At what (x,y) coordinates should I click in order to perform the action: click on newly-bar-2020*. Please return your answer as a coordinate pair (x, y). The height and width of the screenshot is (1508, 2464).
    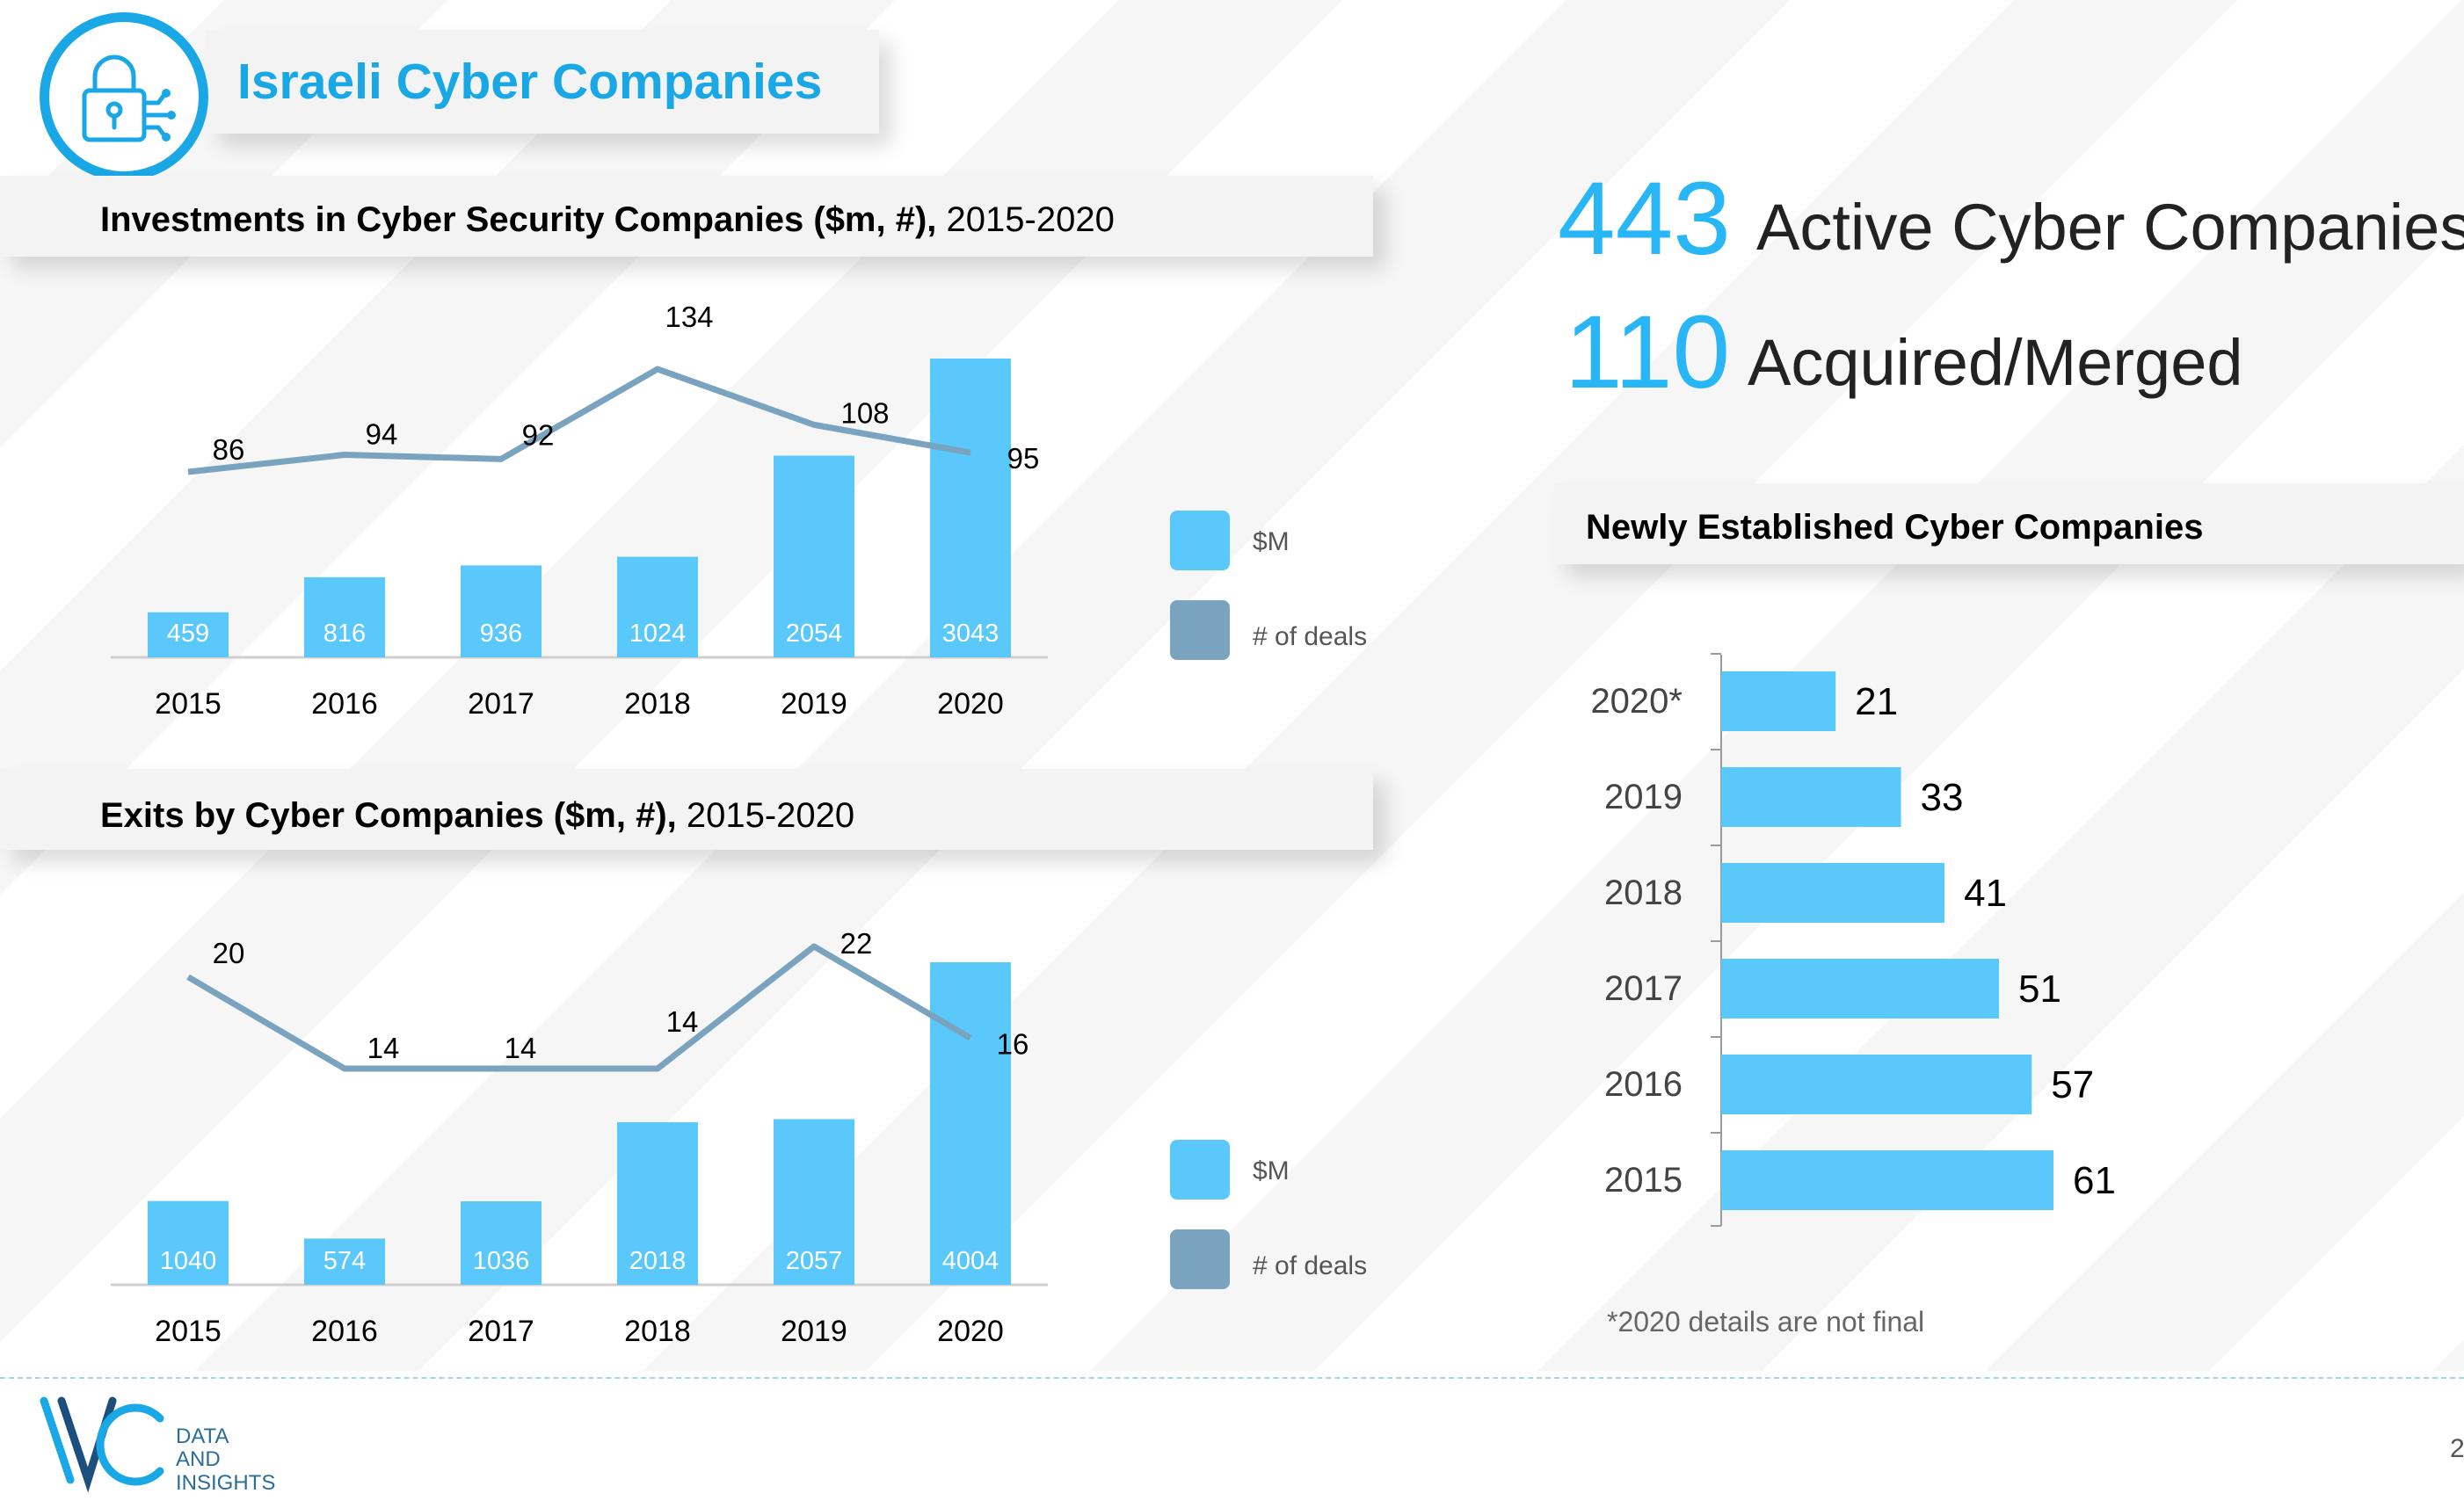
    Looking at the image, I should click on (1778, 701).